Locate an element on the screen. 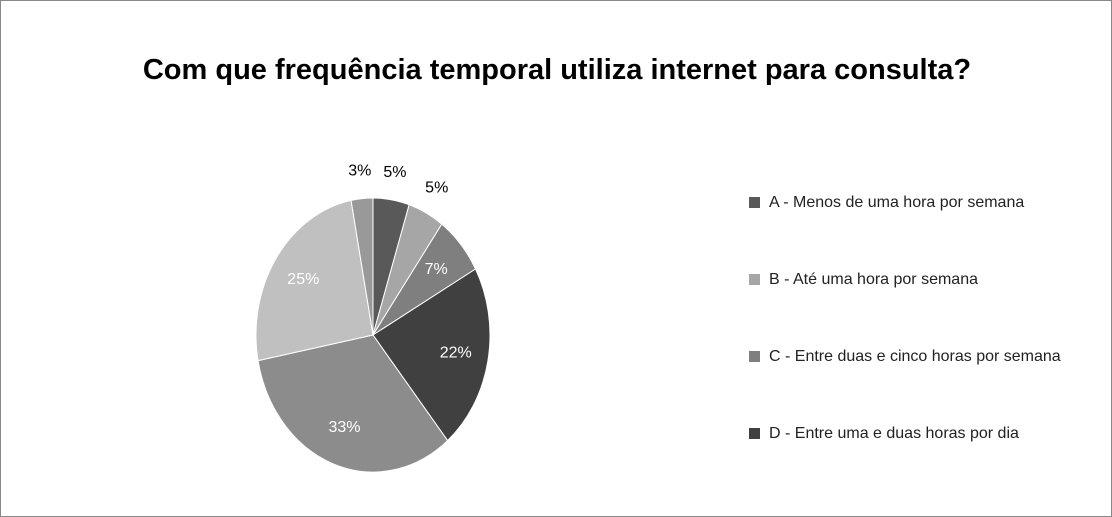 The height and width of the screenshot is (517, 1112). data-label: 25% is located at coordinates (303, 279).